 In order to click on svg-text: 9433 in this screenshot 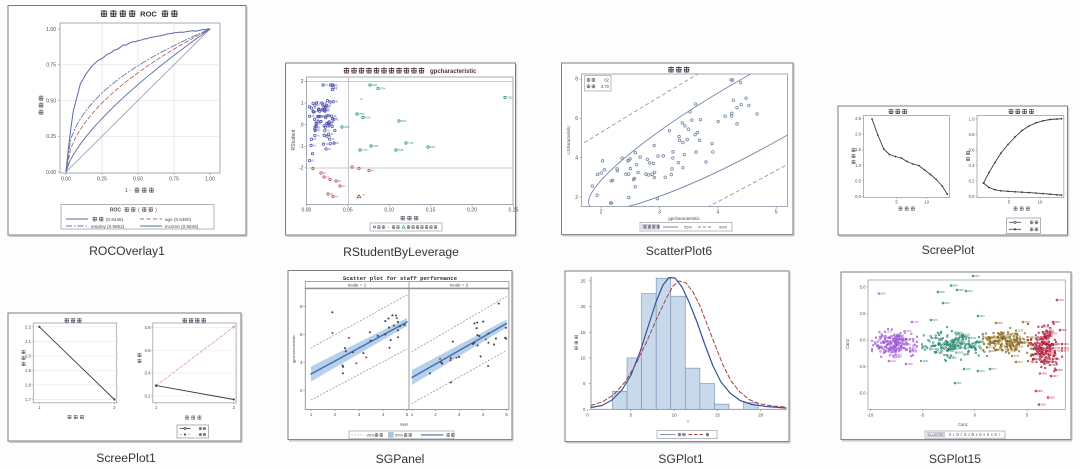, I will do `click(958, 340)`.